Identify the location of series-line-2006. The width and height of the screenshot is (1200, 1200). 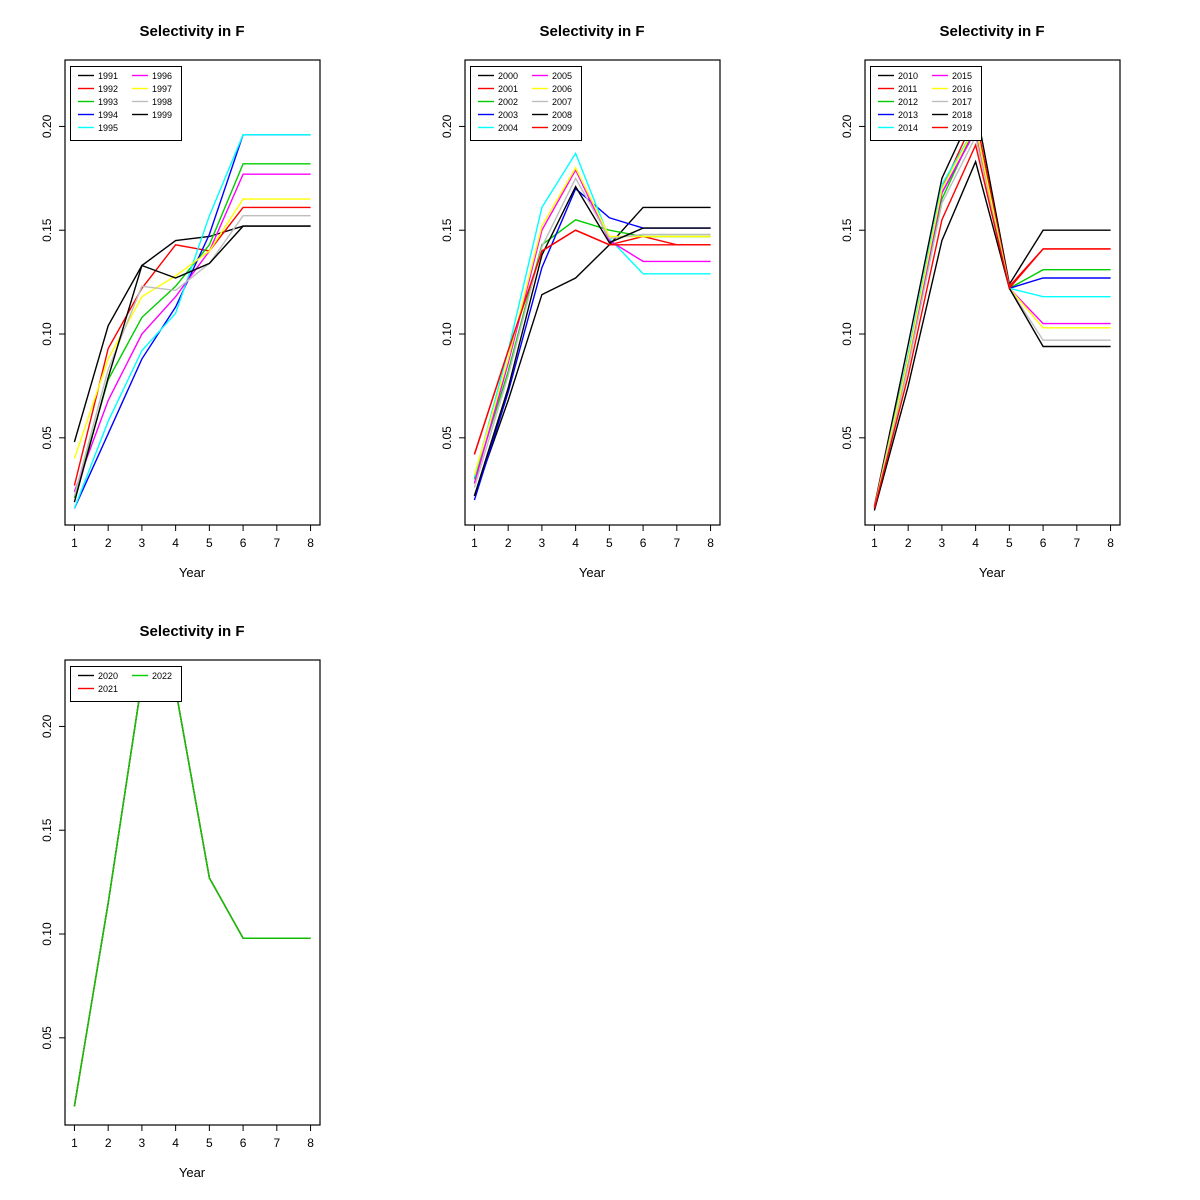
(592, 321).